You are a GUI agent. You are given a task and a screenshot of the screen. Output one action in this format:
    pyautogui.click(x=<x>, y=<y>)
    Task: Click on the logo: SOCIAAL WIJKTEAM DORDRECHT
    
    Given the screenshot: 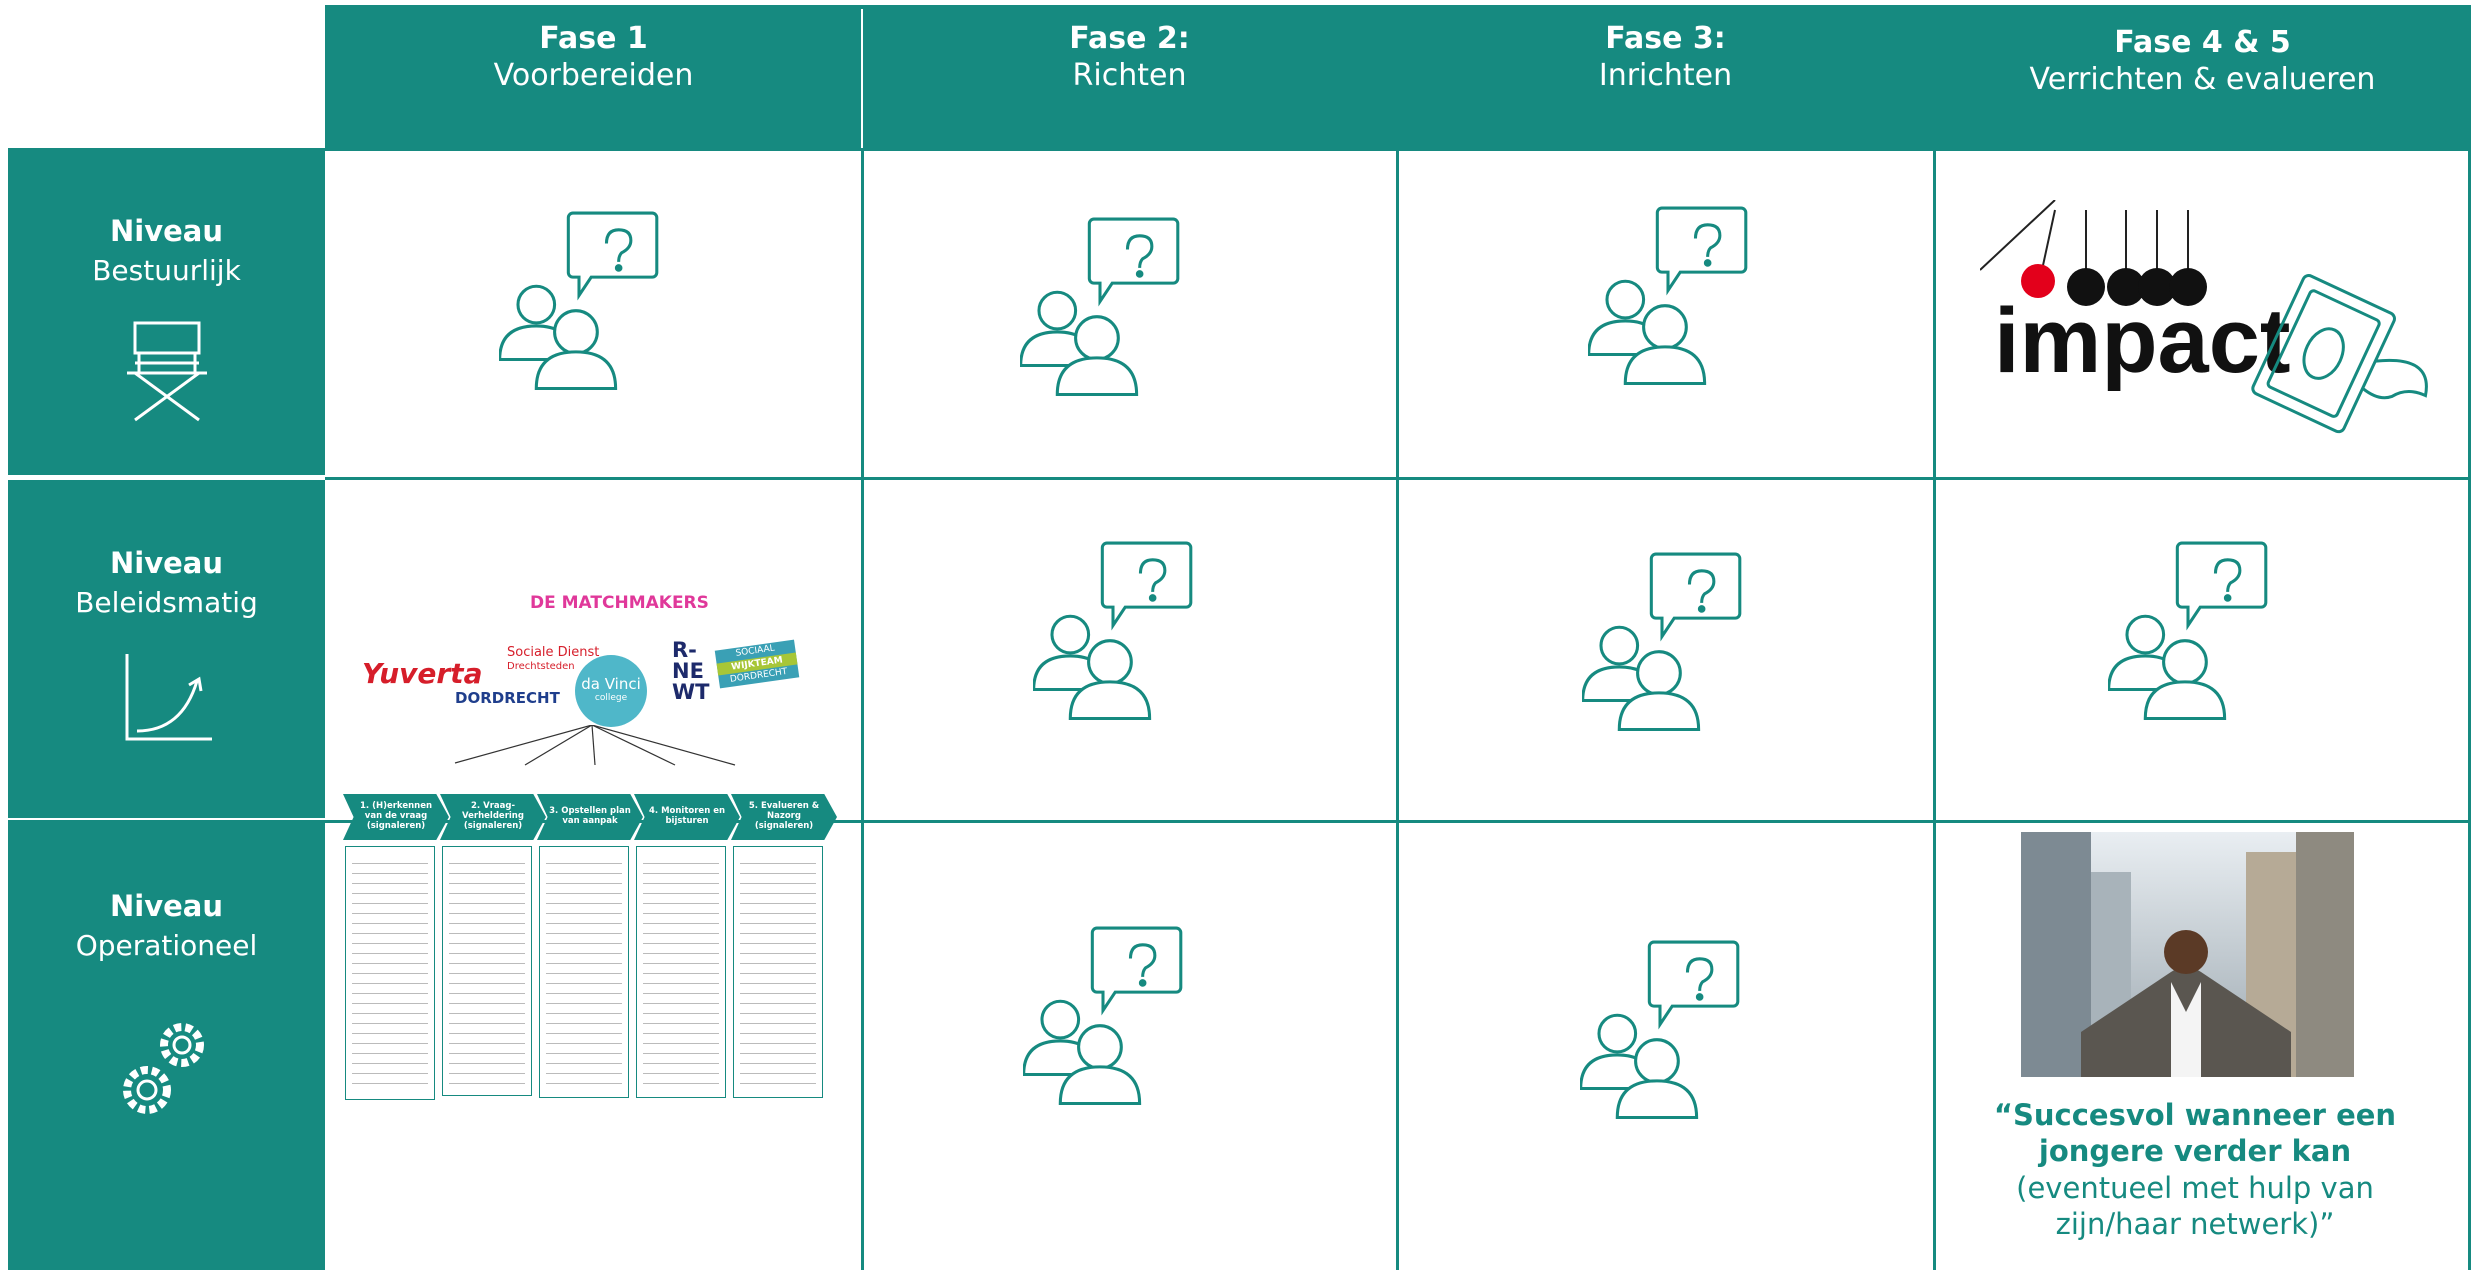 What is the action you would take?
    pyautogui.click(x=757, y=664)
    